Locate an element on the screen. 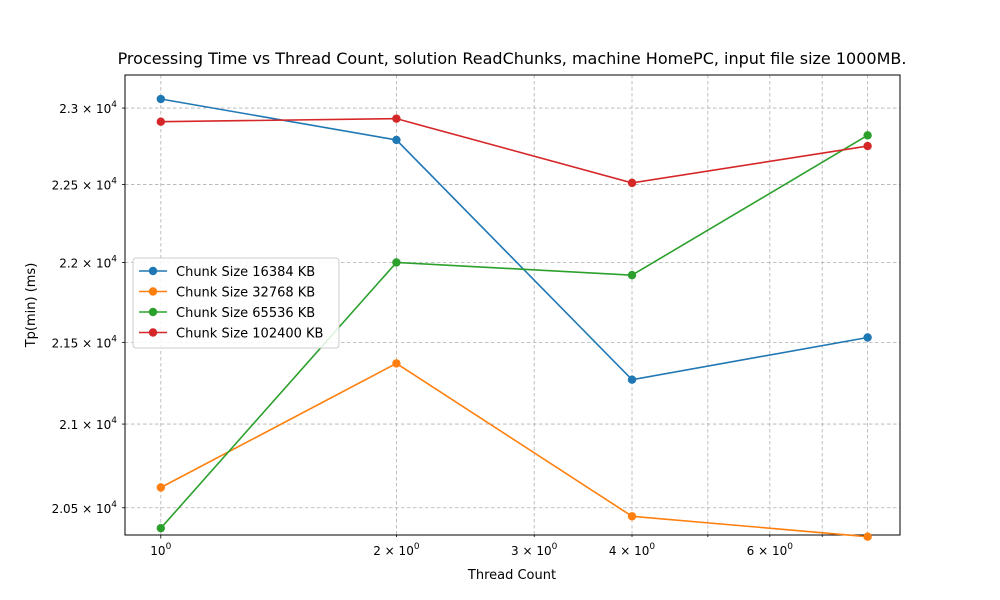 The height and width of the screenshot is (600, 1000). legend-item: Chunk Size 102400 KB is located at coordinates (231, 334).